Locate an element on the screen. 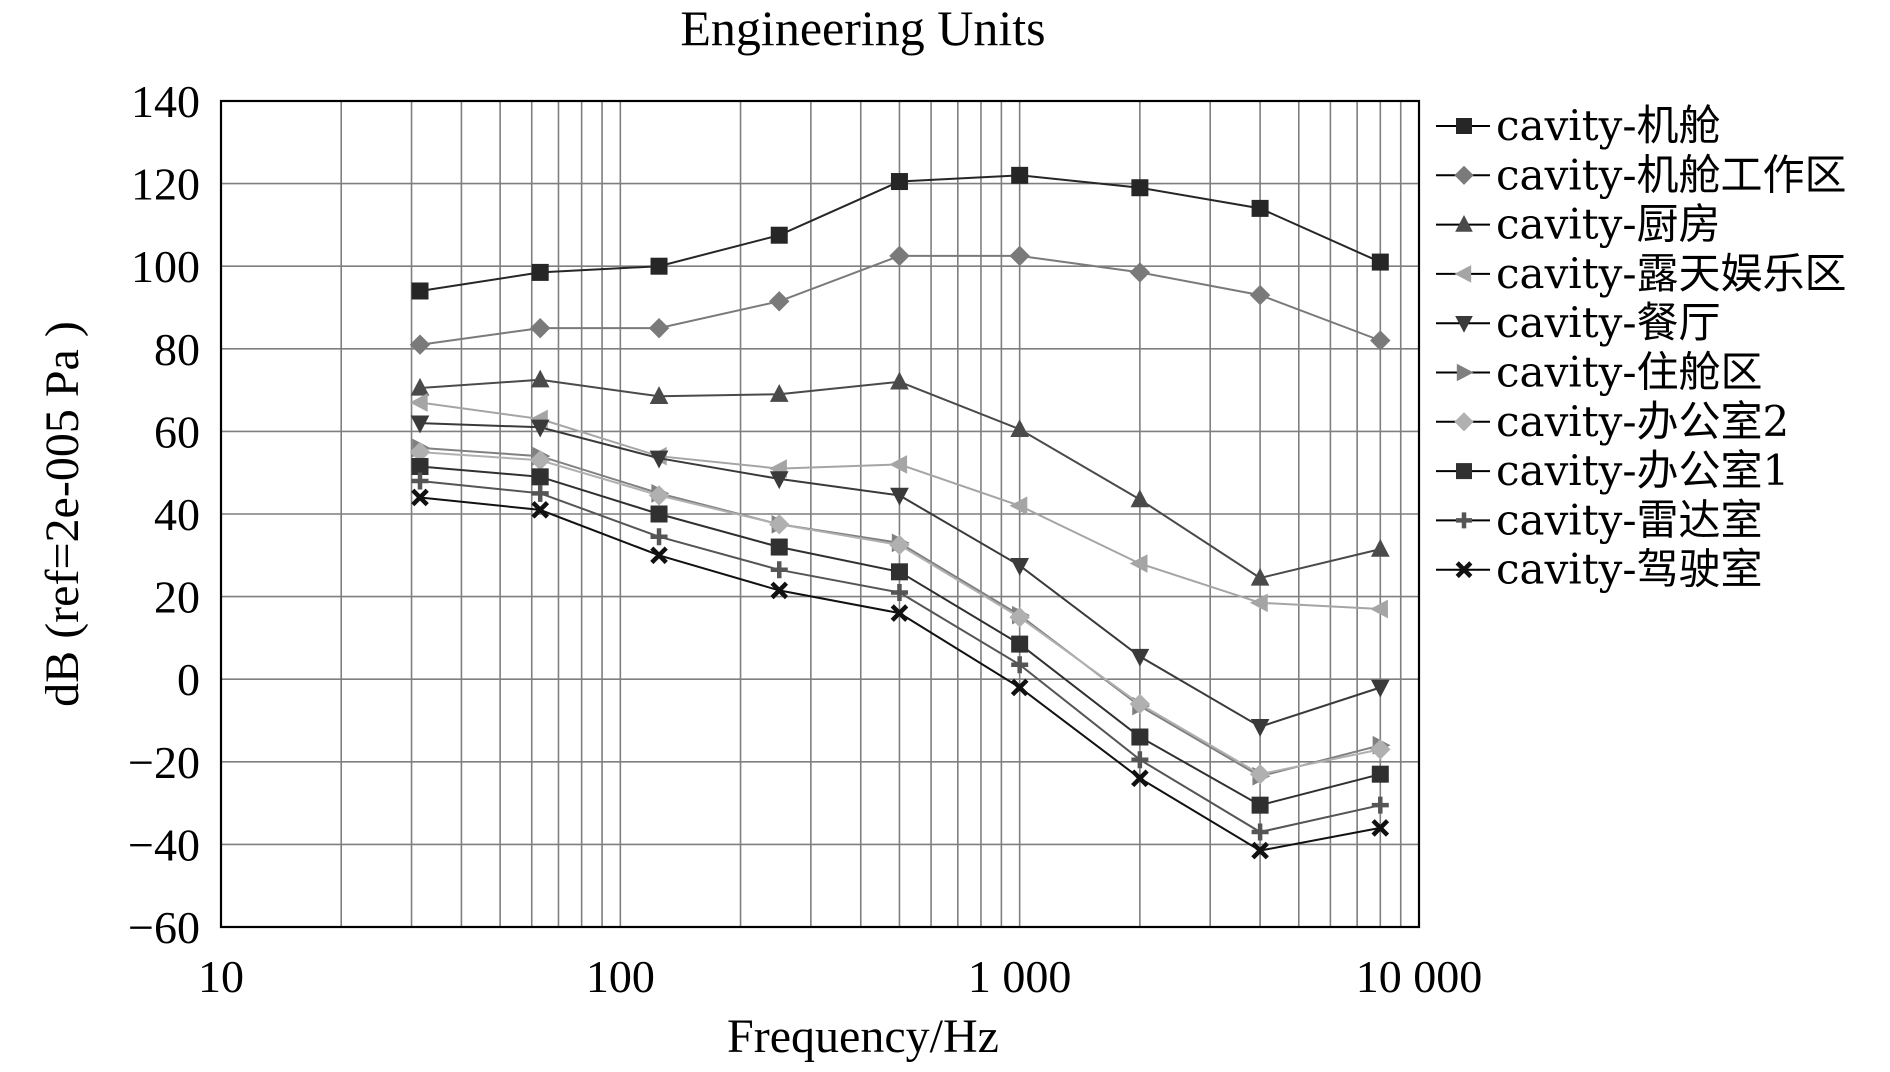 This screenshot has width=1890, height=1072. legend-label: cavity-雷达室 is located at coordinates (1629, 519).